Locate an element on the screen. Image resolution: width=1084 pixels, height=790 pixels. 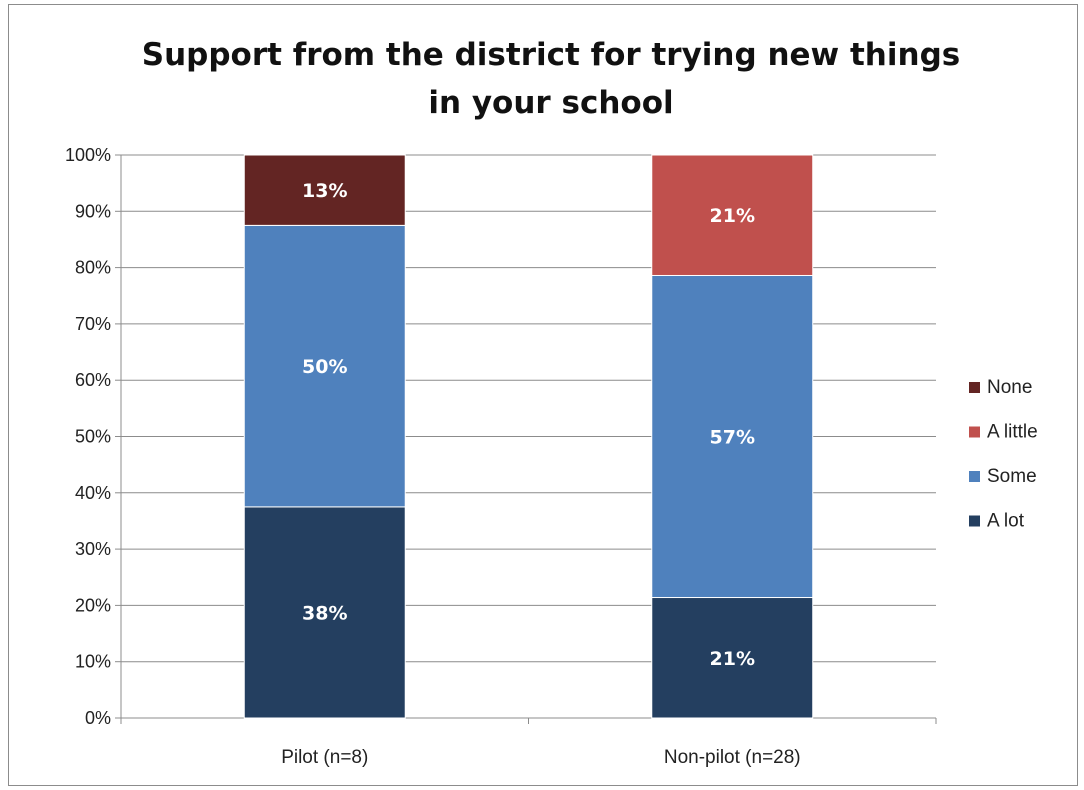
y-tick-label: 70% is located at coordinates (93, 324).